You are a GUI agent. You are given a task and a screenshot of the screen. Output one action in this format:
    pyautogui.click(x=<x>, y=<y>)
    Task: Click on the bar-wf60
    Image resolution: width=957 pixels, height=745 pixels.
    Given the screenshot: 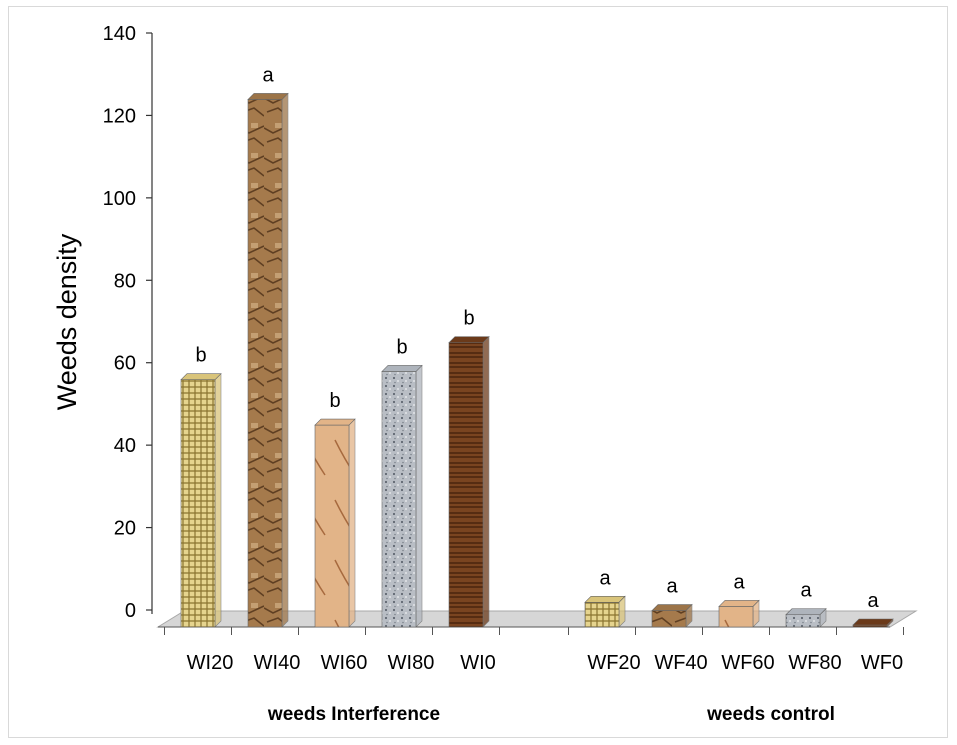 What is the action you would take?
    pyautogui.click(x=739, y=613)
    